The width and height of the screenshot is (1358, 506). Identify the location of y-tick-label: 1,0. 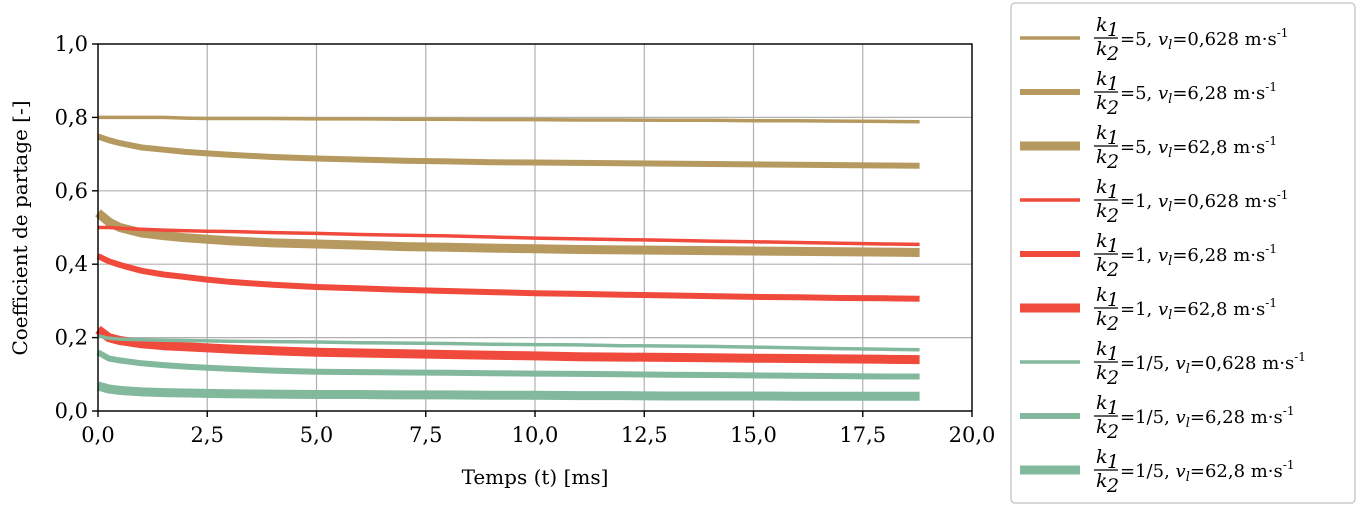
(71, 44).